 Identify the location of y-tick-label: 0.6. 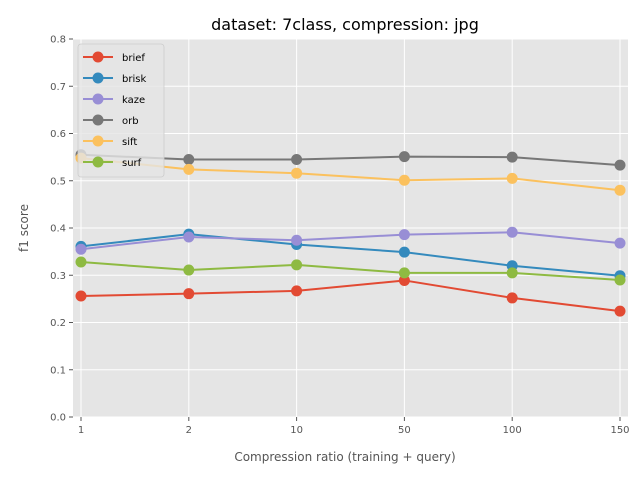
(58, 134).